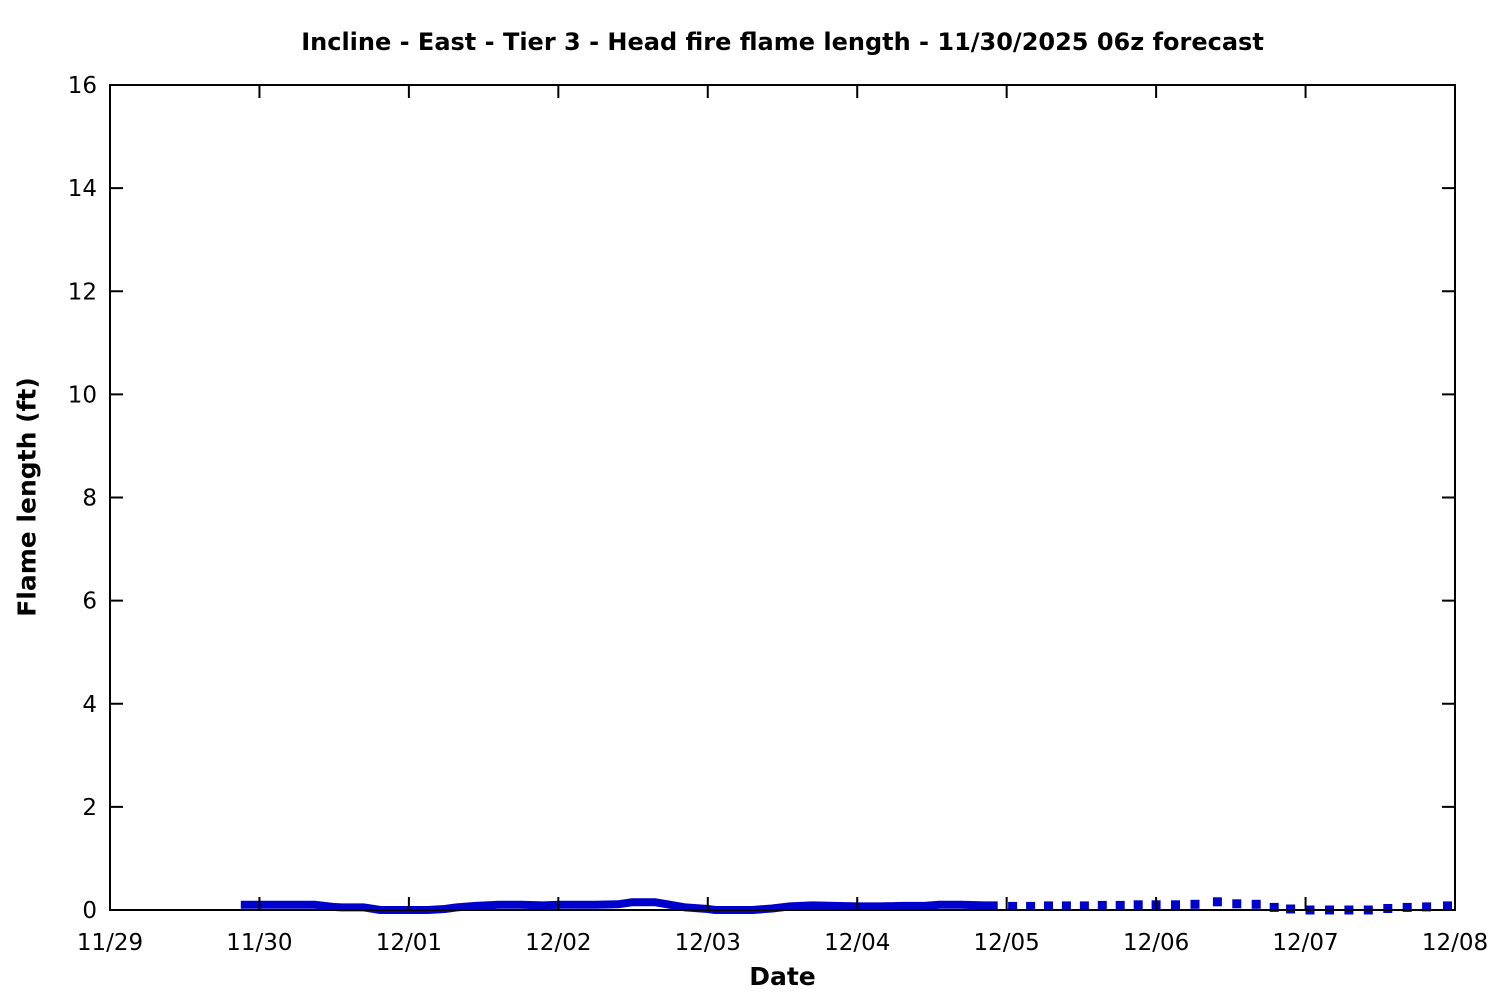  Describe the element at coordinates (89, 602) in the screenshot. I see `y-tick-label: 6` at that location.